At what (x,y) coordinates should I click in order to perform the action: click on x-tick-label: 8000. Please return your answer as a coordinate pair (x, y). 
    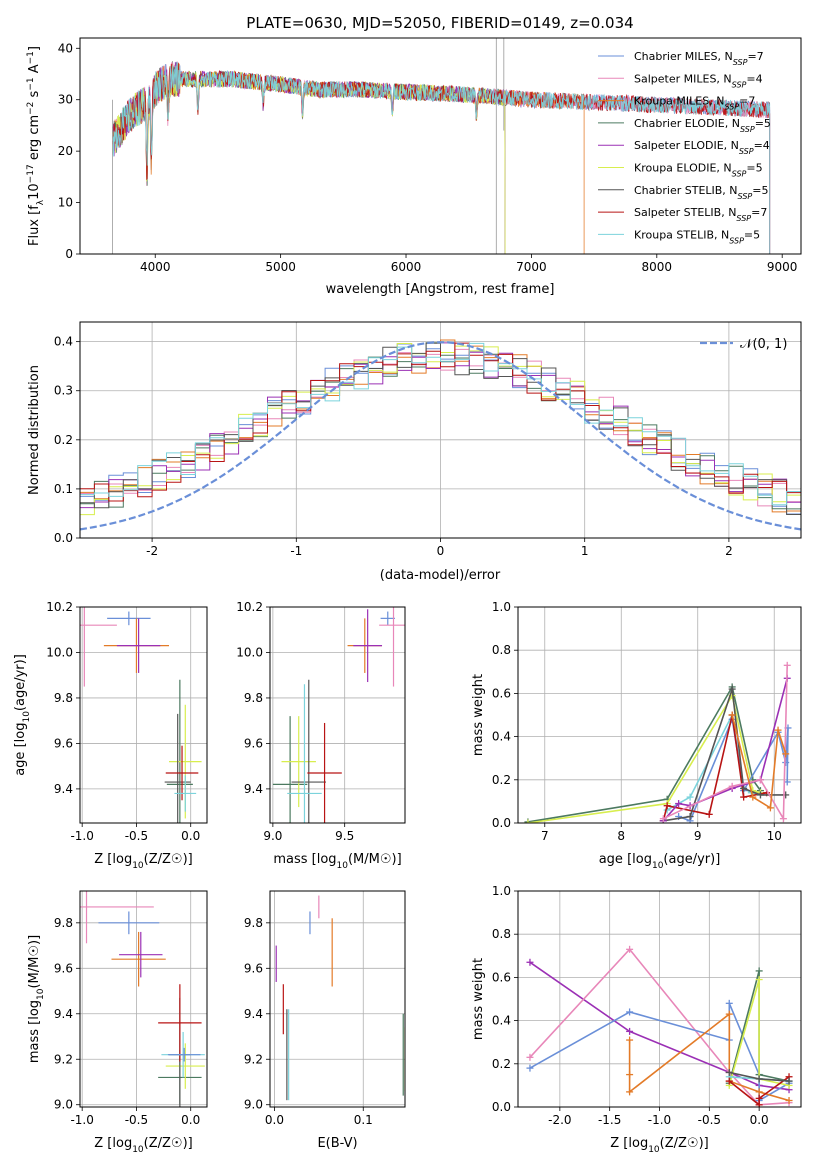
    Looking at the image, I should click on (657, 267).